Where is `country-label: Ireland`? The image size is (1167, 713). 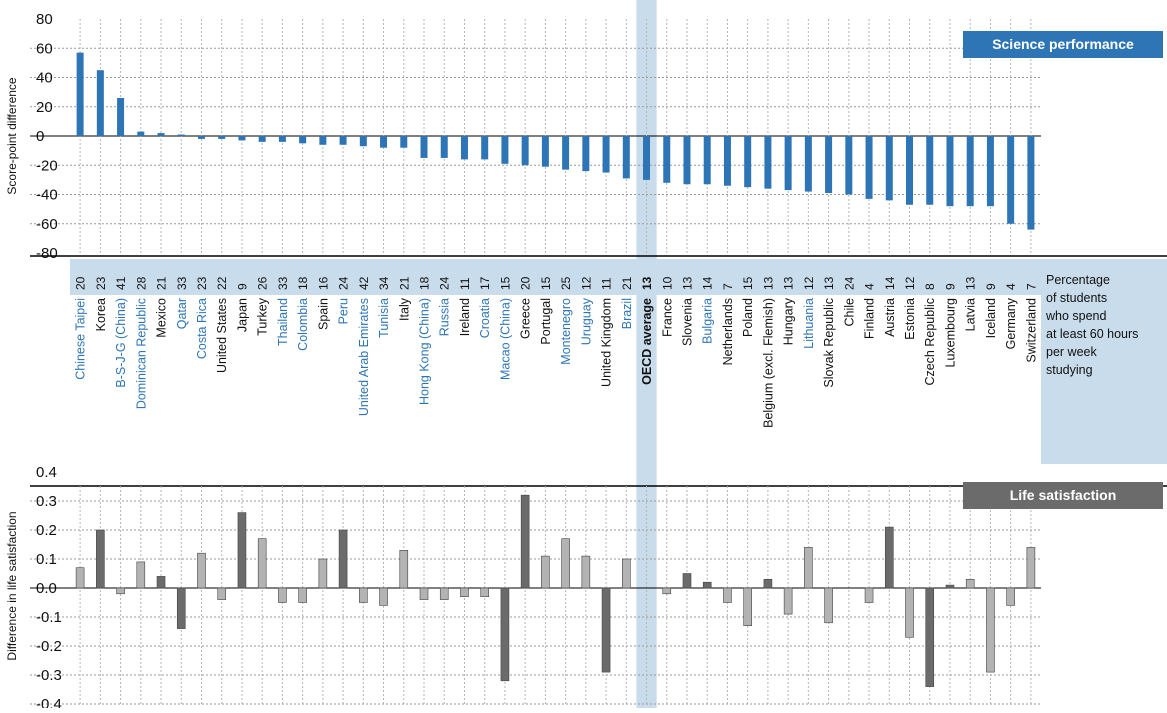
country-label: Ireland is located at coordinates (465, 317).